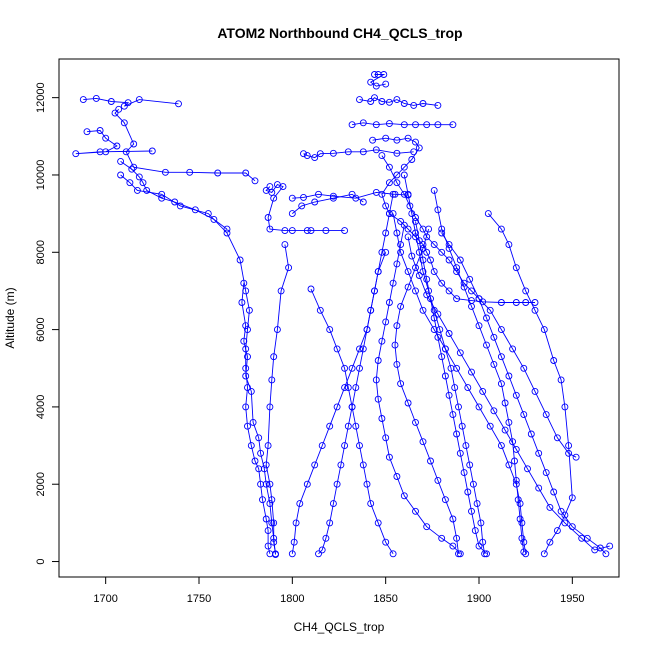 This screenshot has height=650, width=650. What do you see at coordinates (572, 599) in the screenshot?
I see `x-tick-label: 1950` at bounding box center [572, 599].